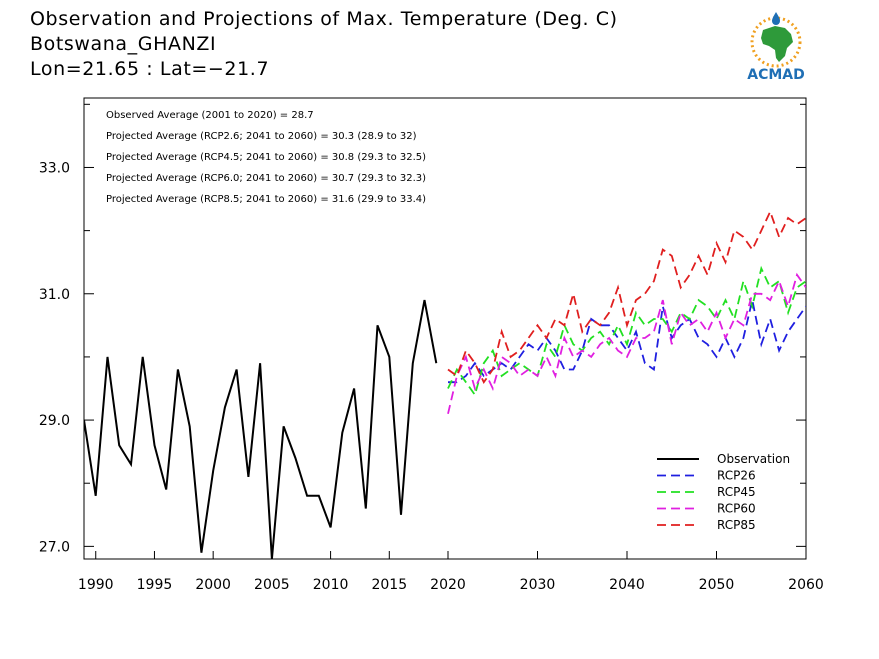 This screenshot has height=659, width=879. I want to click on x-tick-label: 2015, so click(389, 585).